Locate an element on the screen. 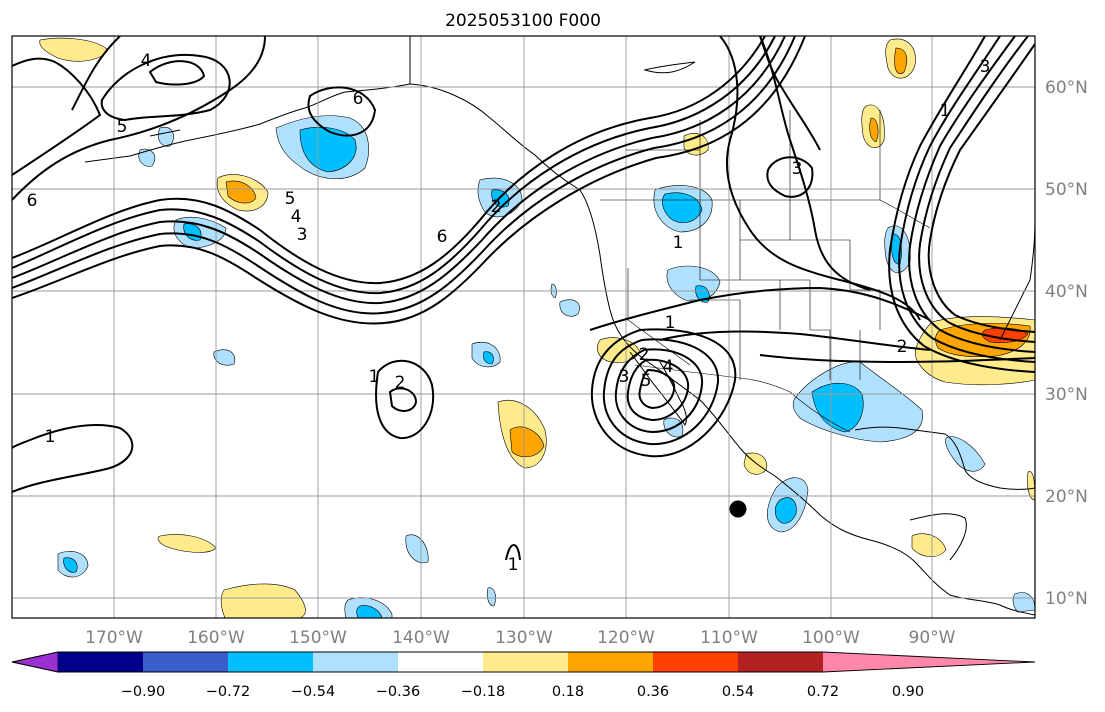  colorbar-tick-label: 0.54 is located at coordinates (738, 692).